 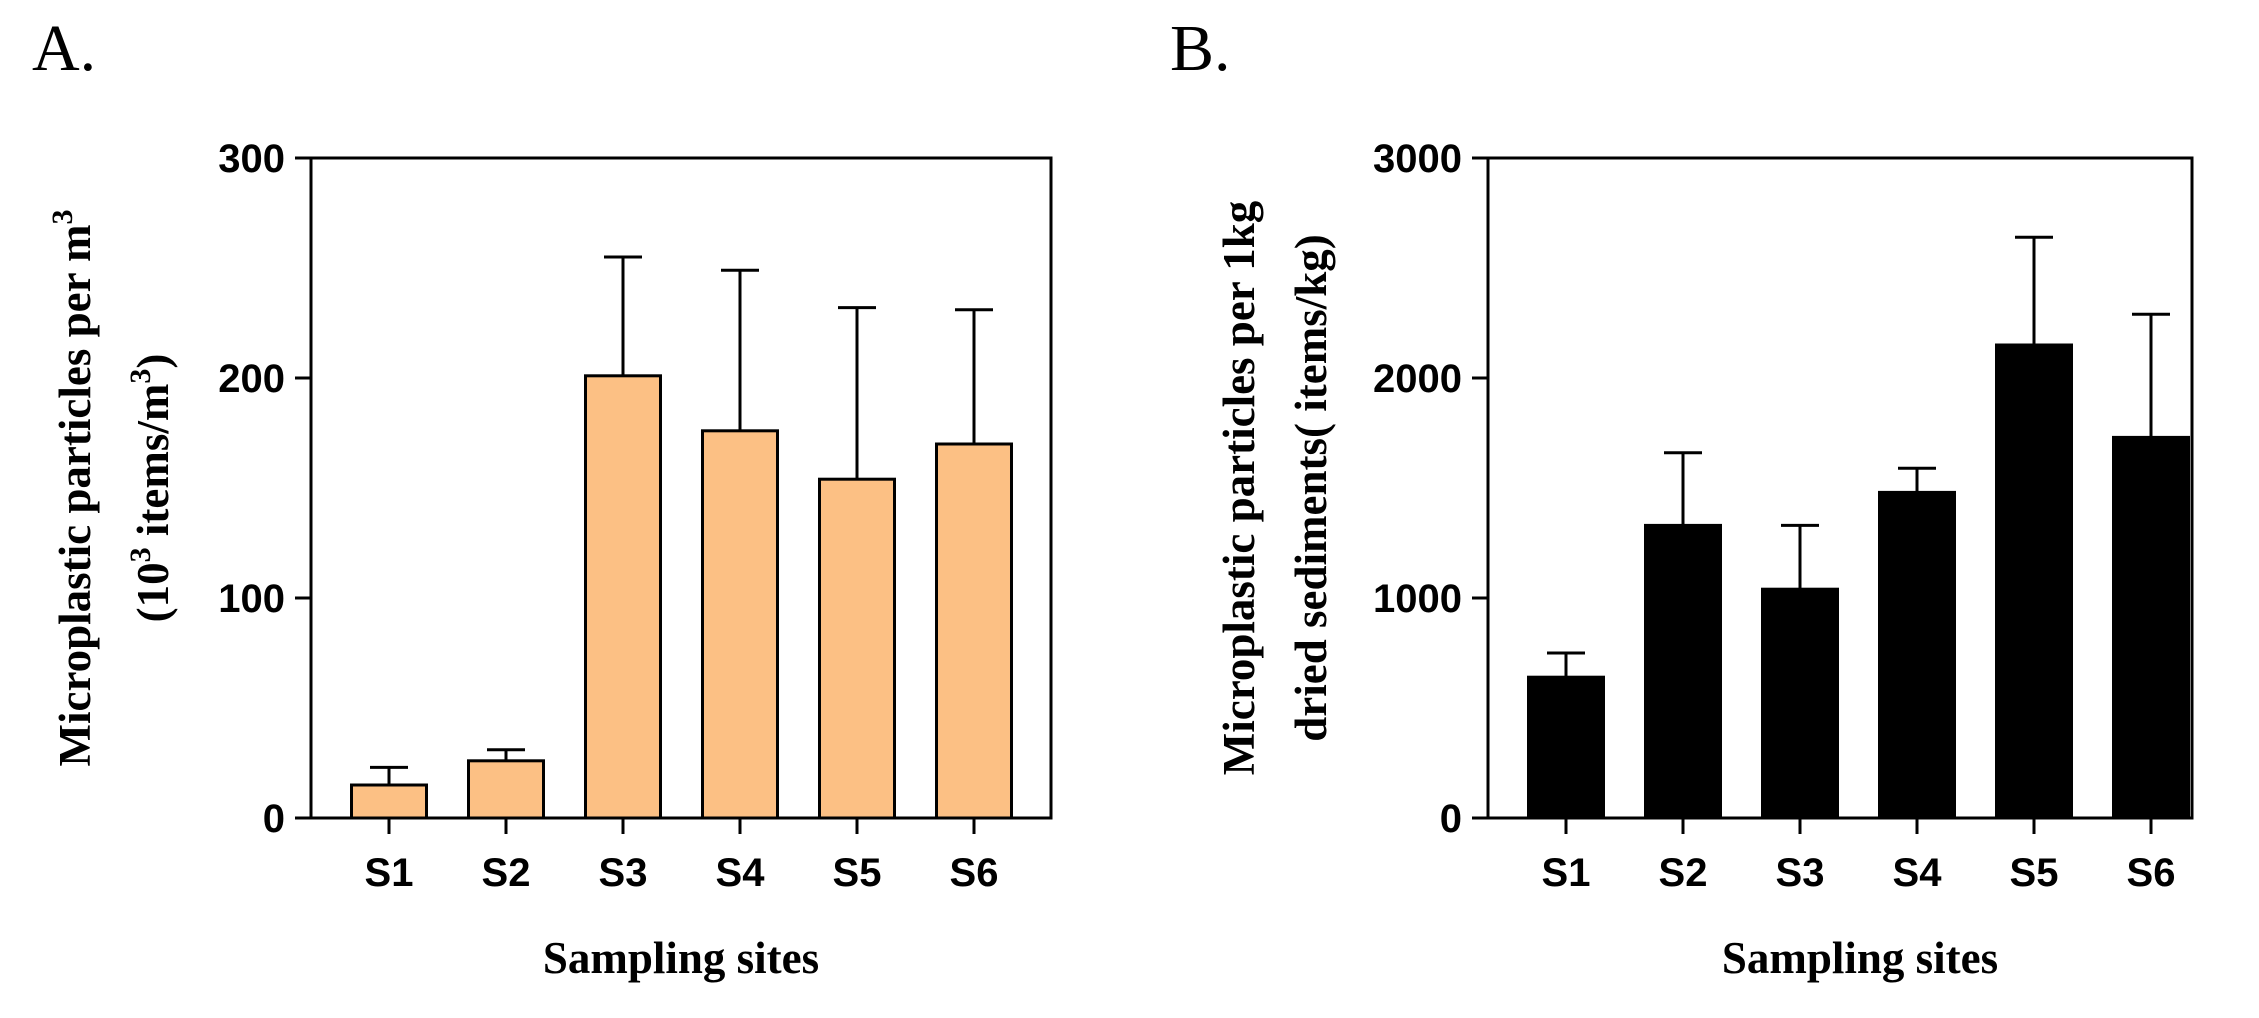 What do you see at coordinates (741, 873) in the screenshot?
I see `panel-a-x-tick-label: S4` at bounding box center [741, 873].